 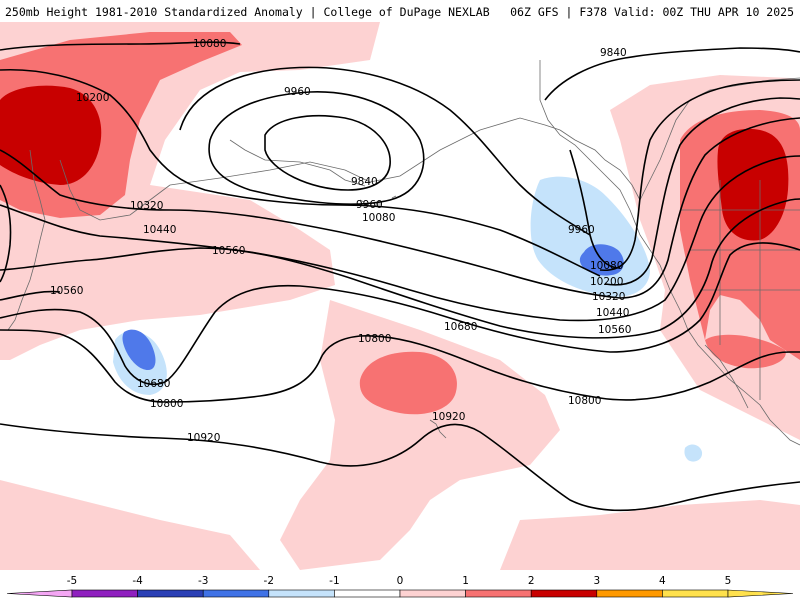 I want to click on contour-10560-b, so click(x=30, y=295).